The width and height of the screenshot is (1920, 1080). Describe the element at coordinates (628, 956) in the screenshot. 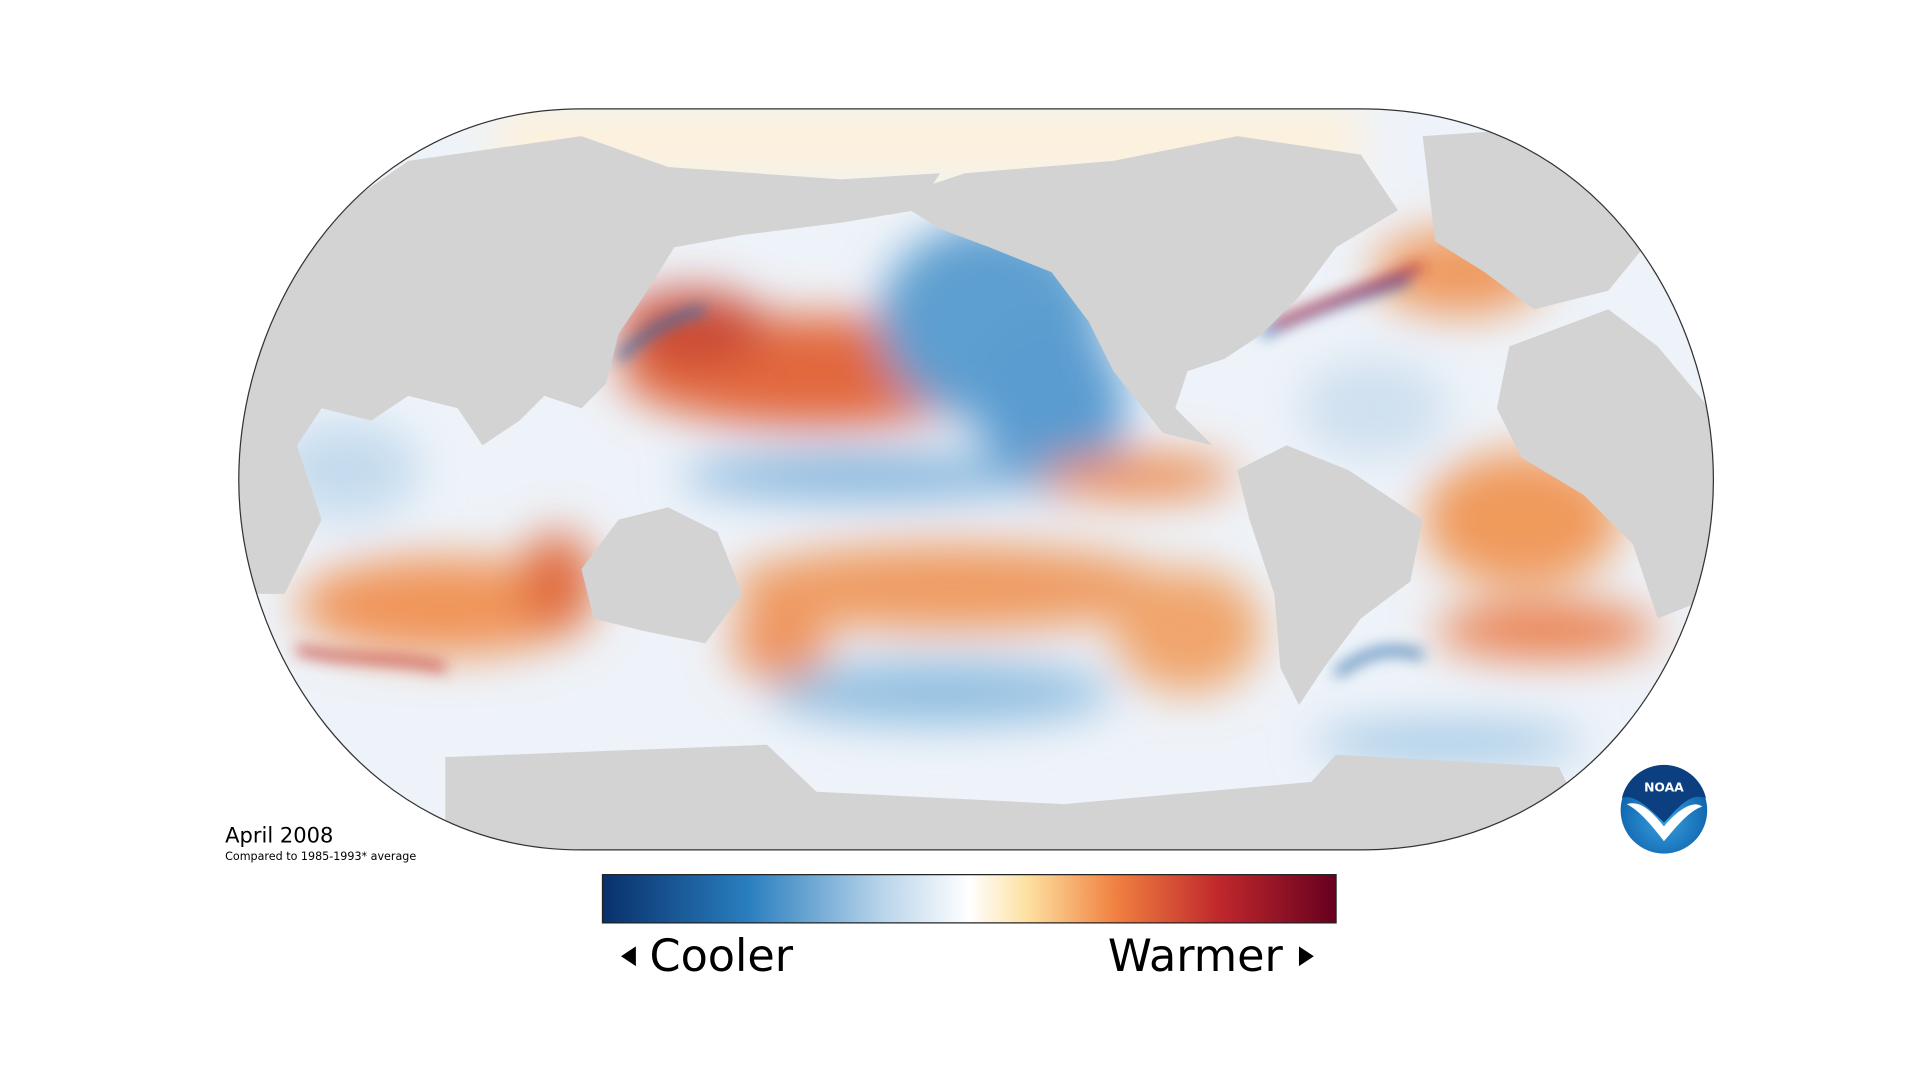

I see `left-arrow` at that location.